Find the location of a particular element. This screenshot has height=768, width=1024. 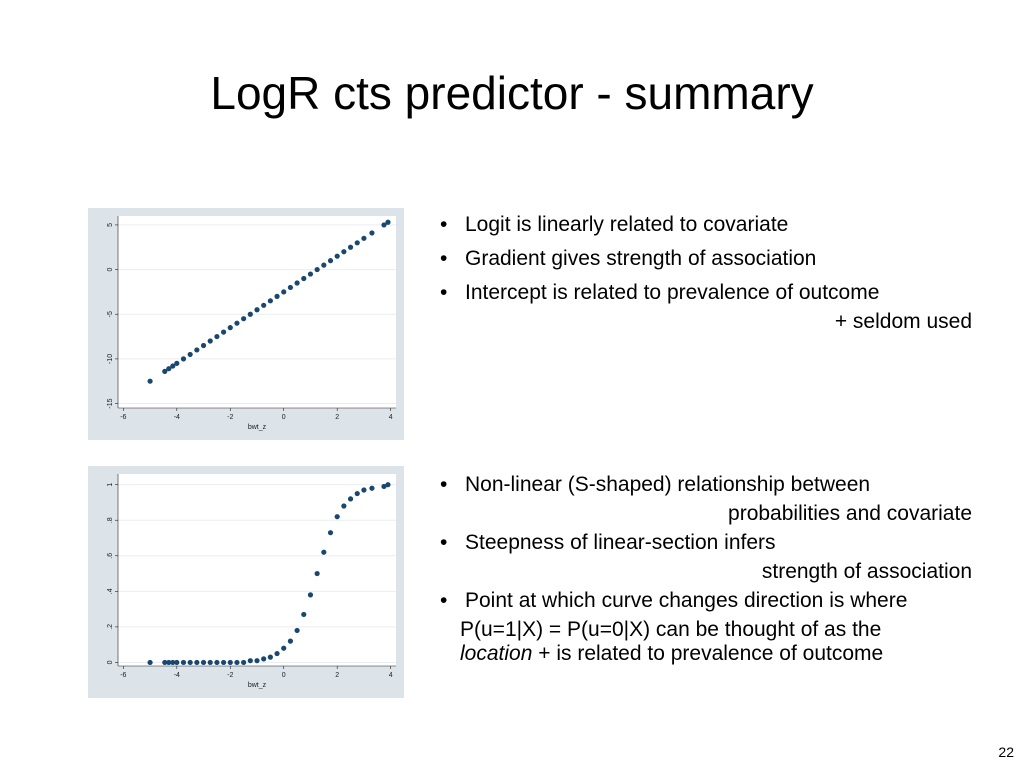

chart: -15 -10 -5 0 5 -6 -4 -2 0 2 4 bwt_z is located at coordinates (246, 324).